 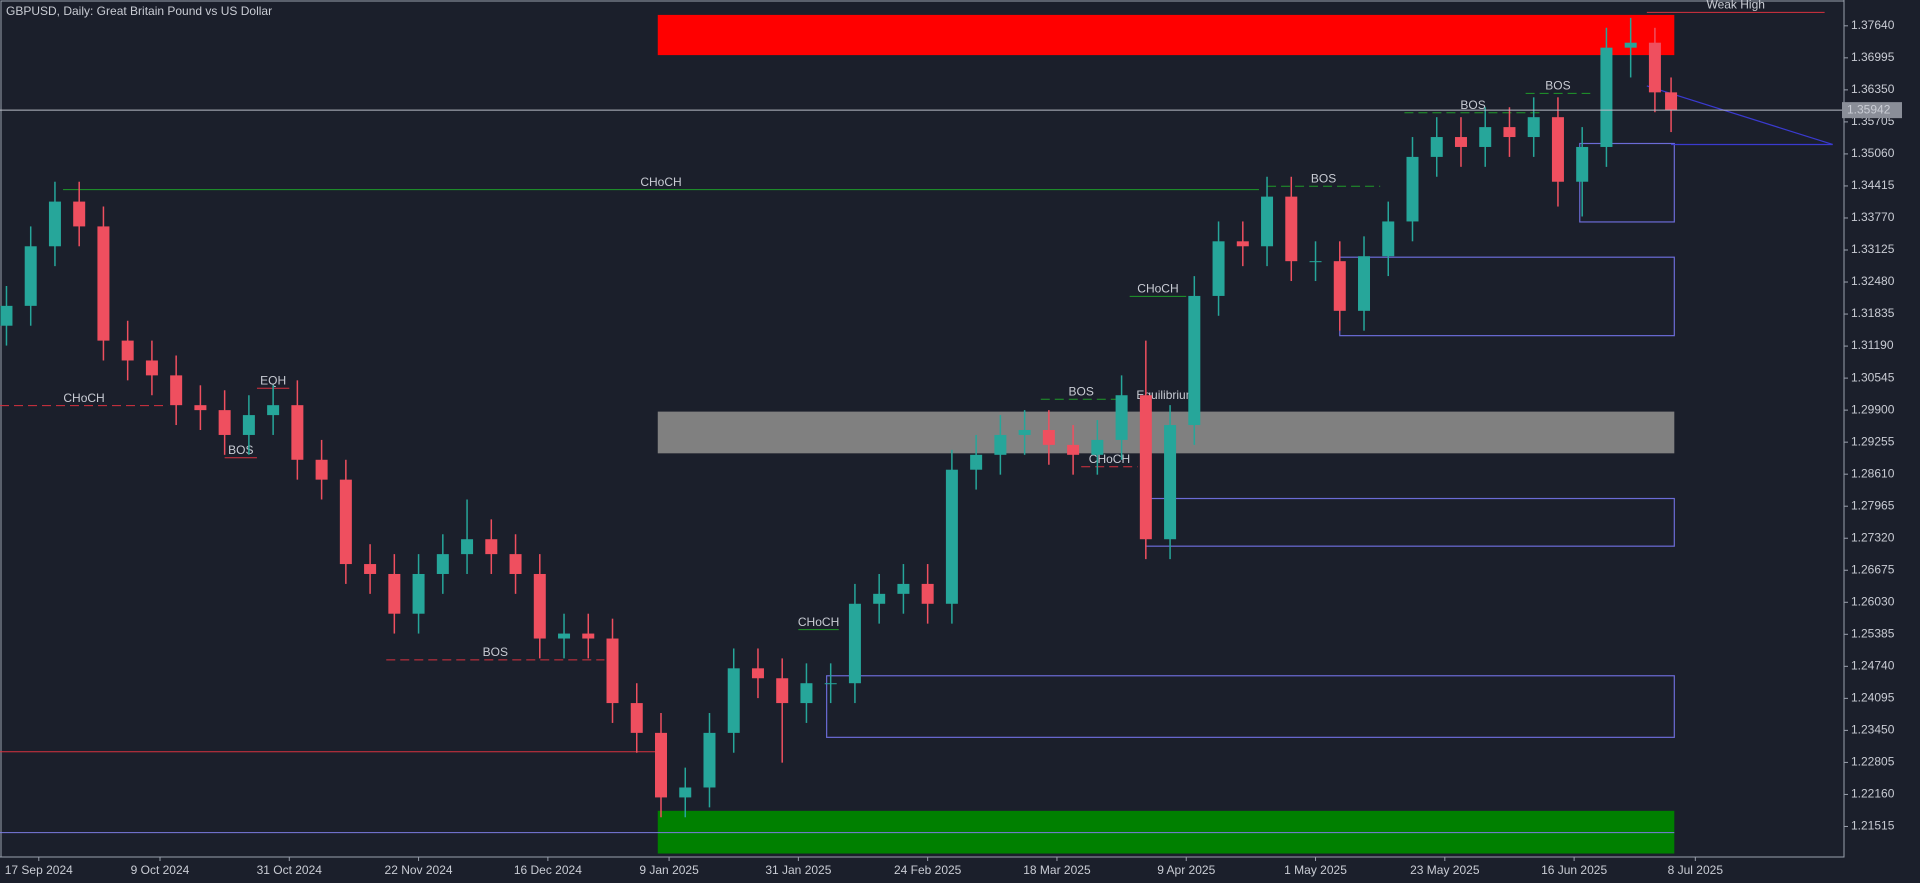 I want to click on y-tick-label: 1.36995, so click(x=1873, y=57).